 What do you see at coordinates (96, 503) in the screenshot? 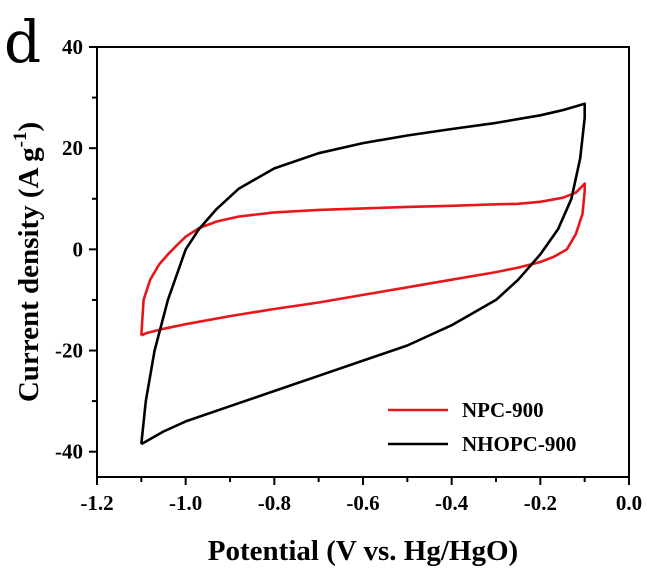
I see `x-tick-label: -1.2` at bounding box center [96, 503].